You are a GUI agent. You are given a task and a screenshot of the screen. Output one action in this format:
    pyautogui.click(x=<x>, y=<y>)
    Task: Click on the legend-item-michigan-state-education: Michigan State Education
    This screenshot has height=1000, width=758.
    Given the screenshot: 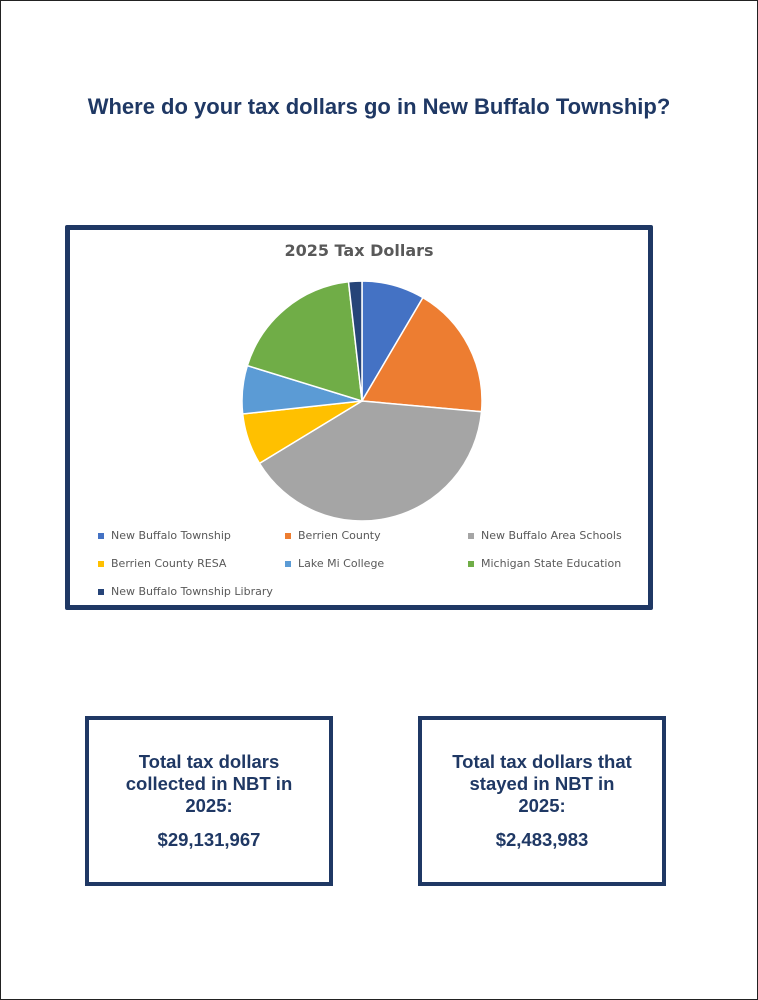 What is the action you would take?
    pyautogui.click(x=544, y=563)
    